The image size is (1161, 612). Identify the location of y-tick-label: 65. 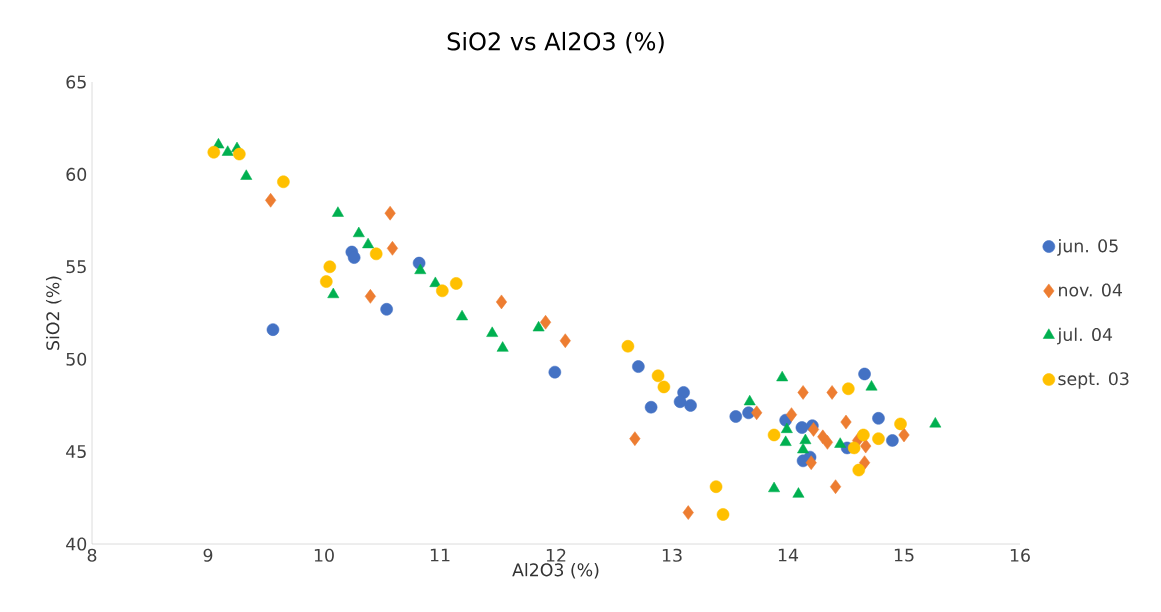
(76, 82).